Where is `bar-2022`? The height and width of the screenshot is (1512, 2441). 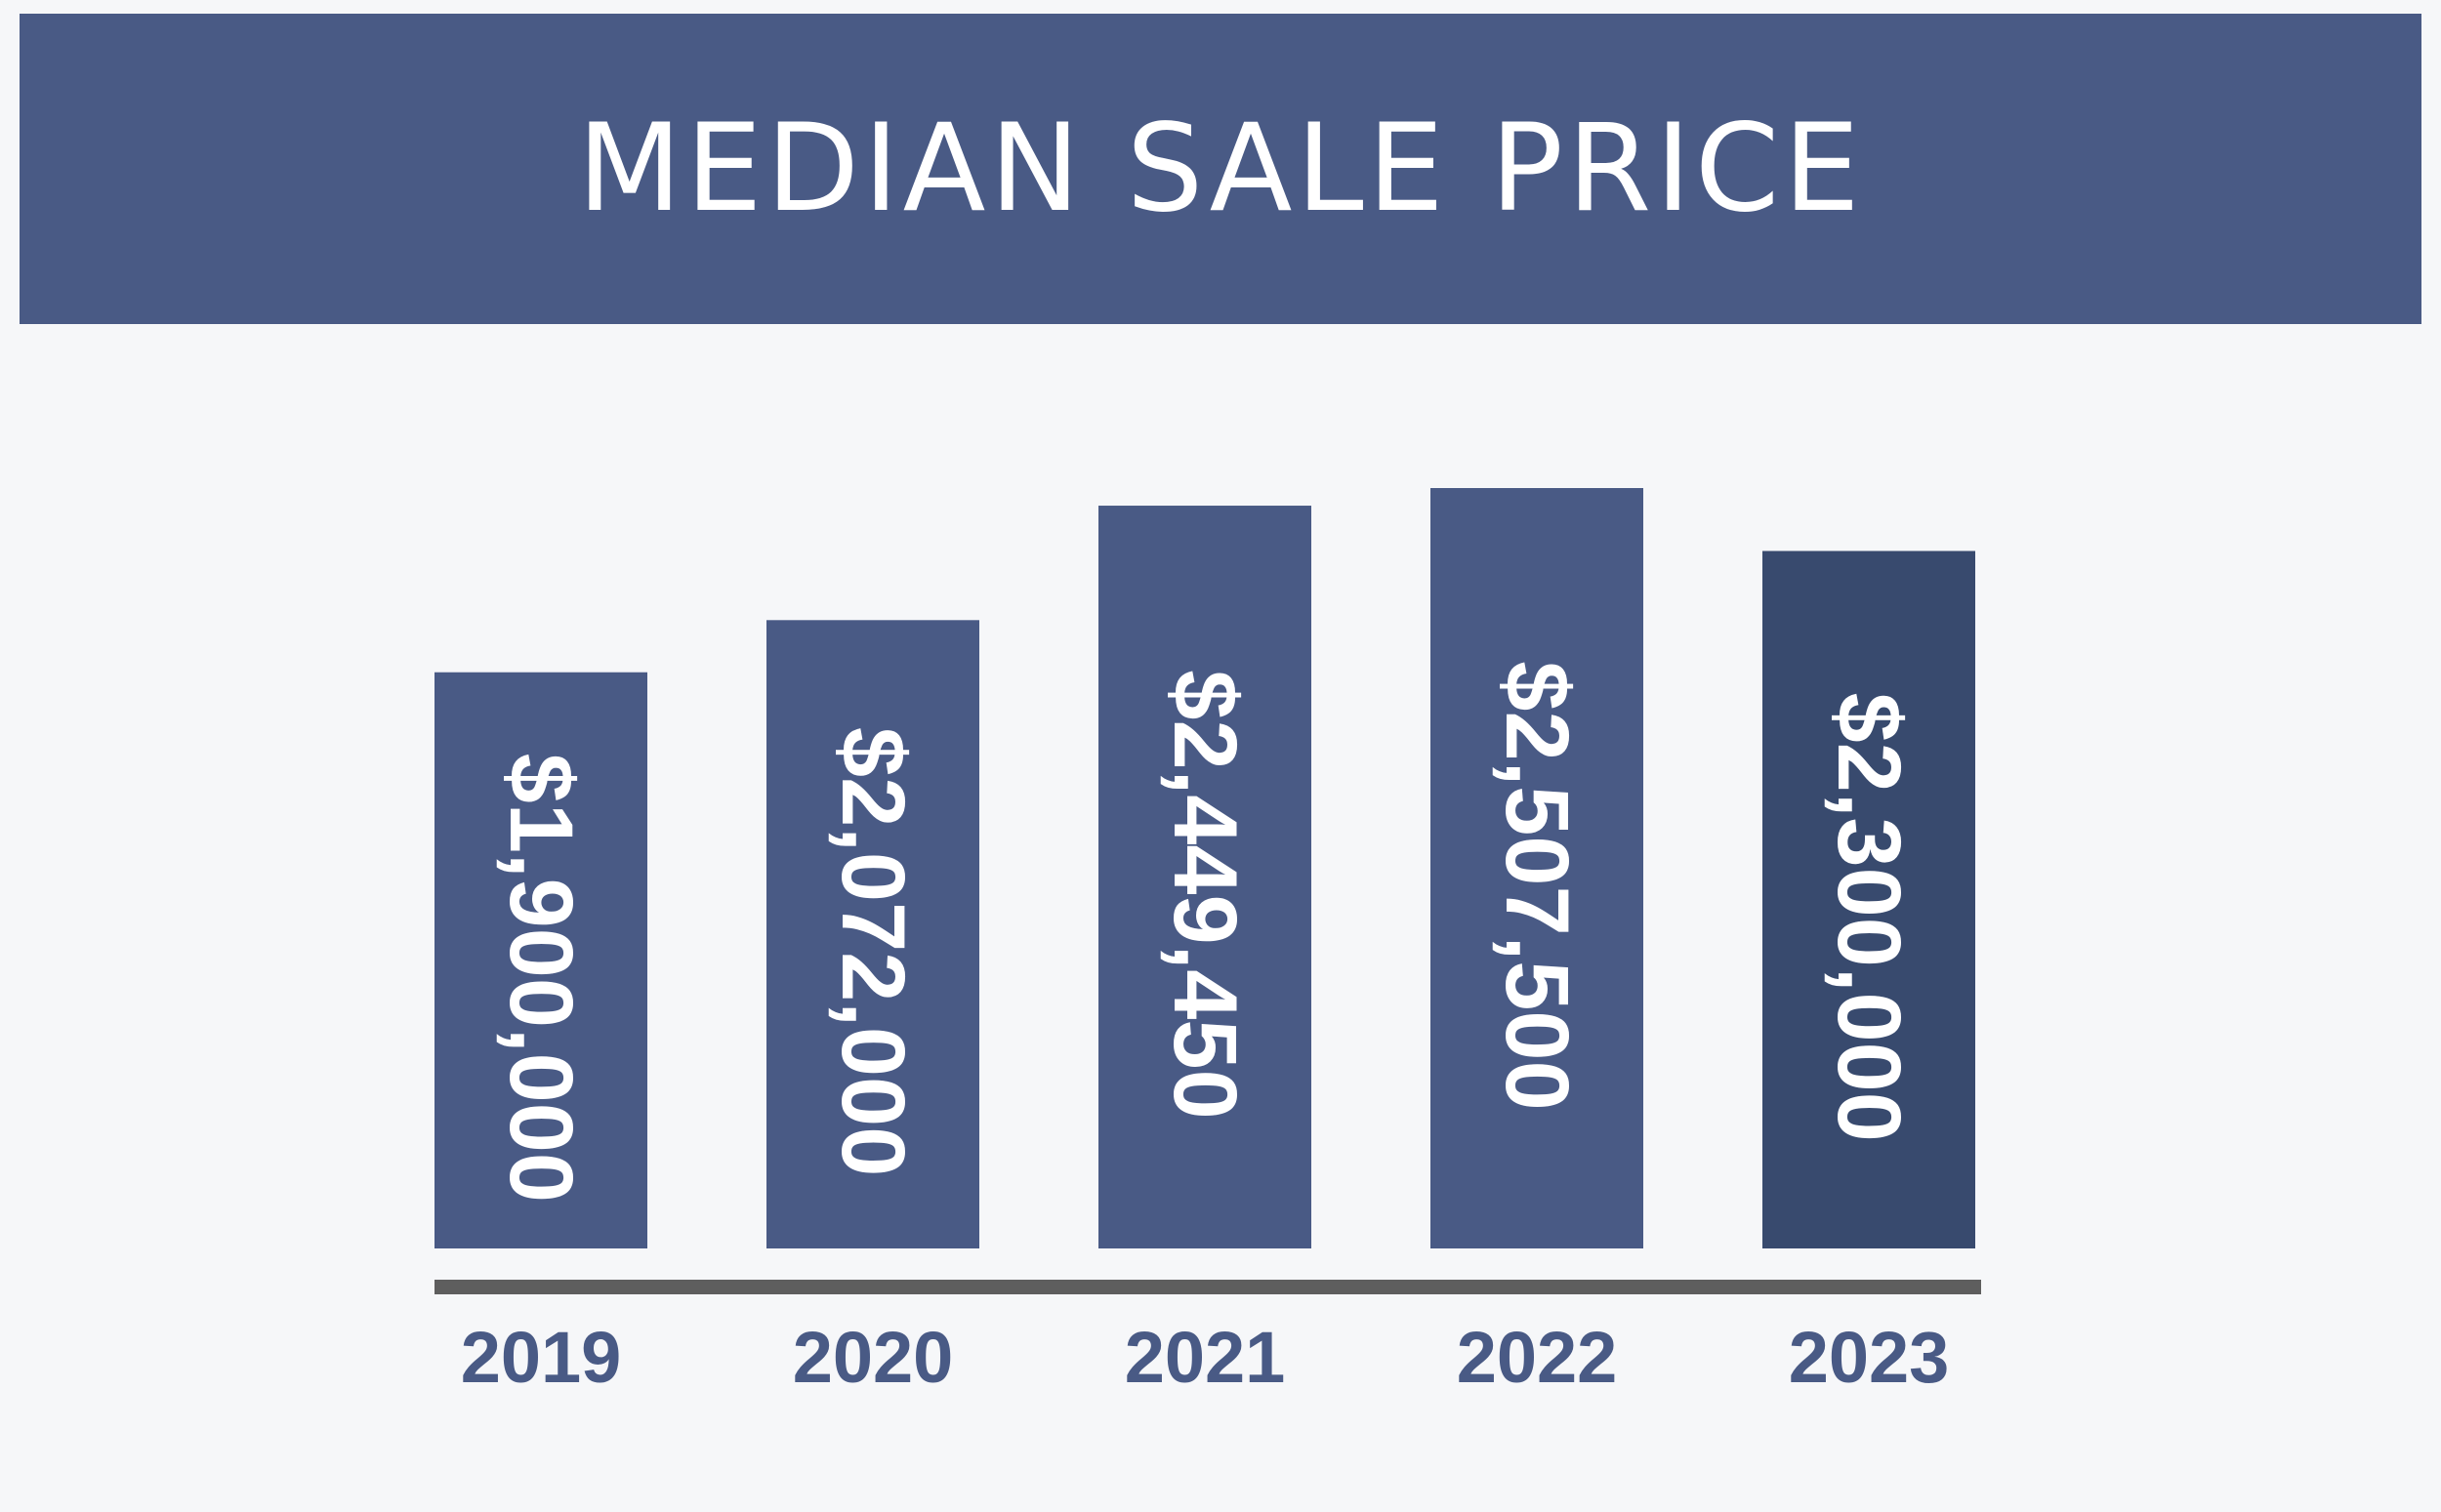
bar-2022 is located at coordinates (1537, 868).